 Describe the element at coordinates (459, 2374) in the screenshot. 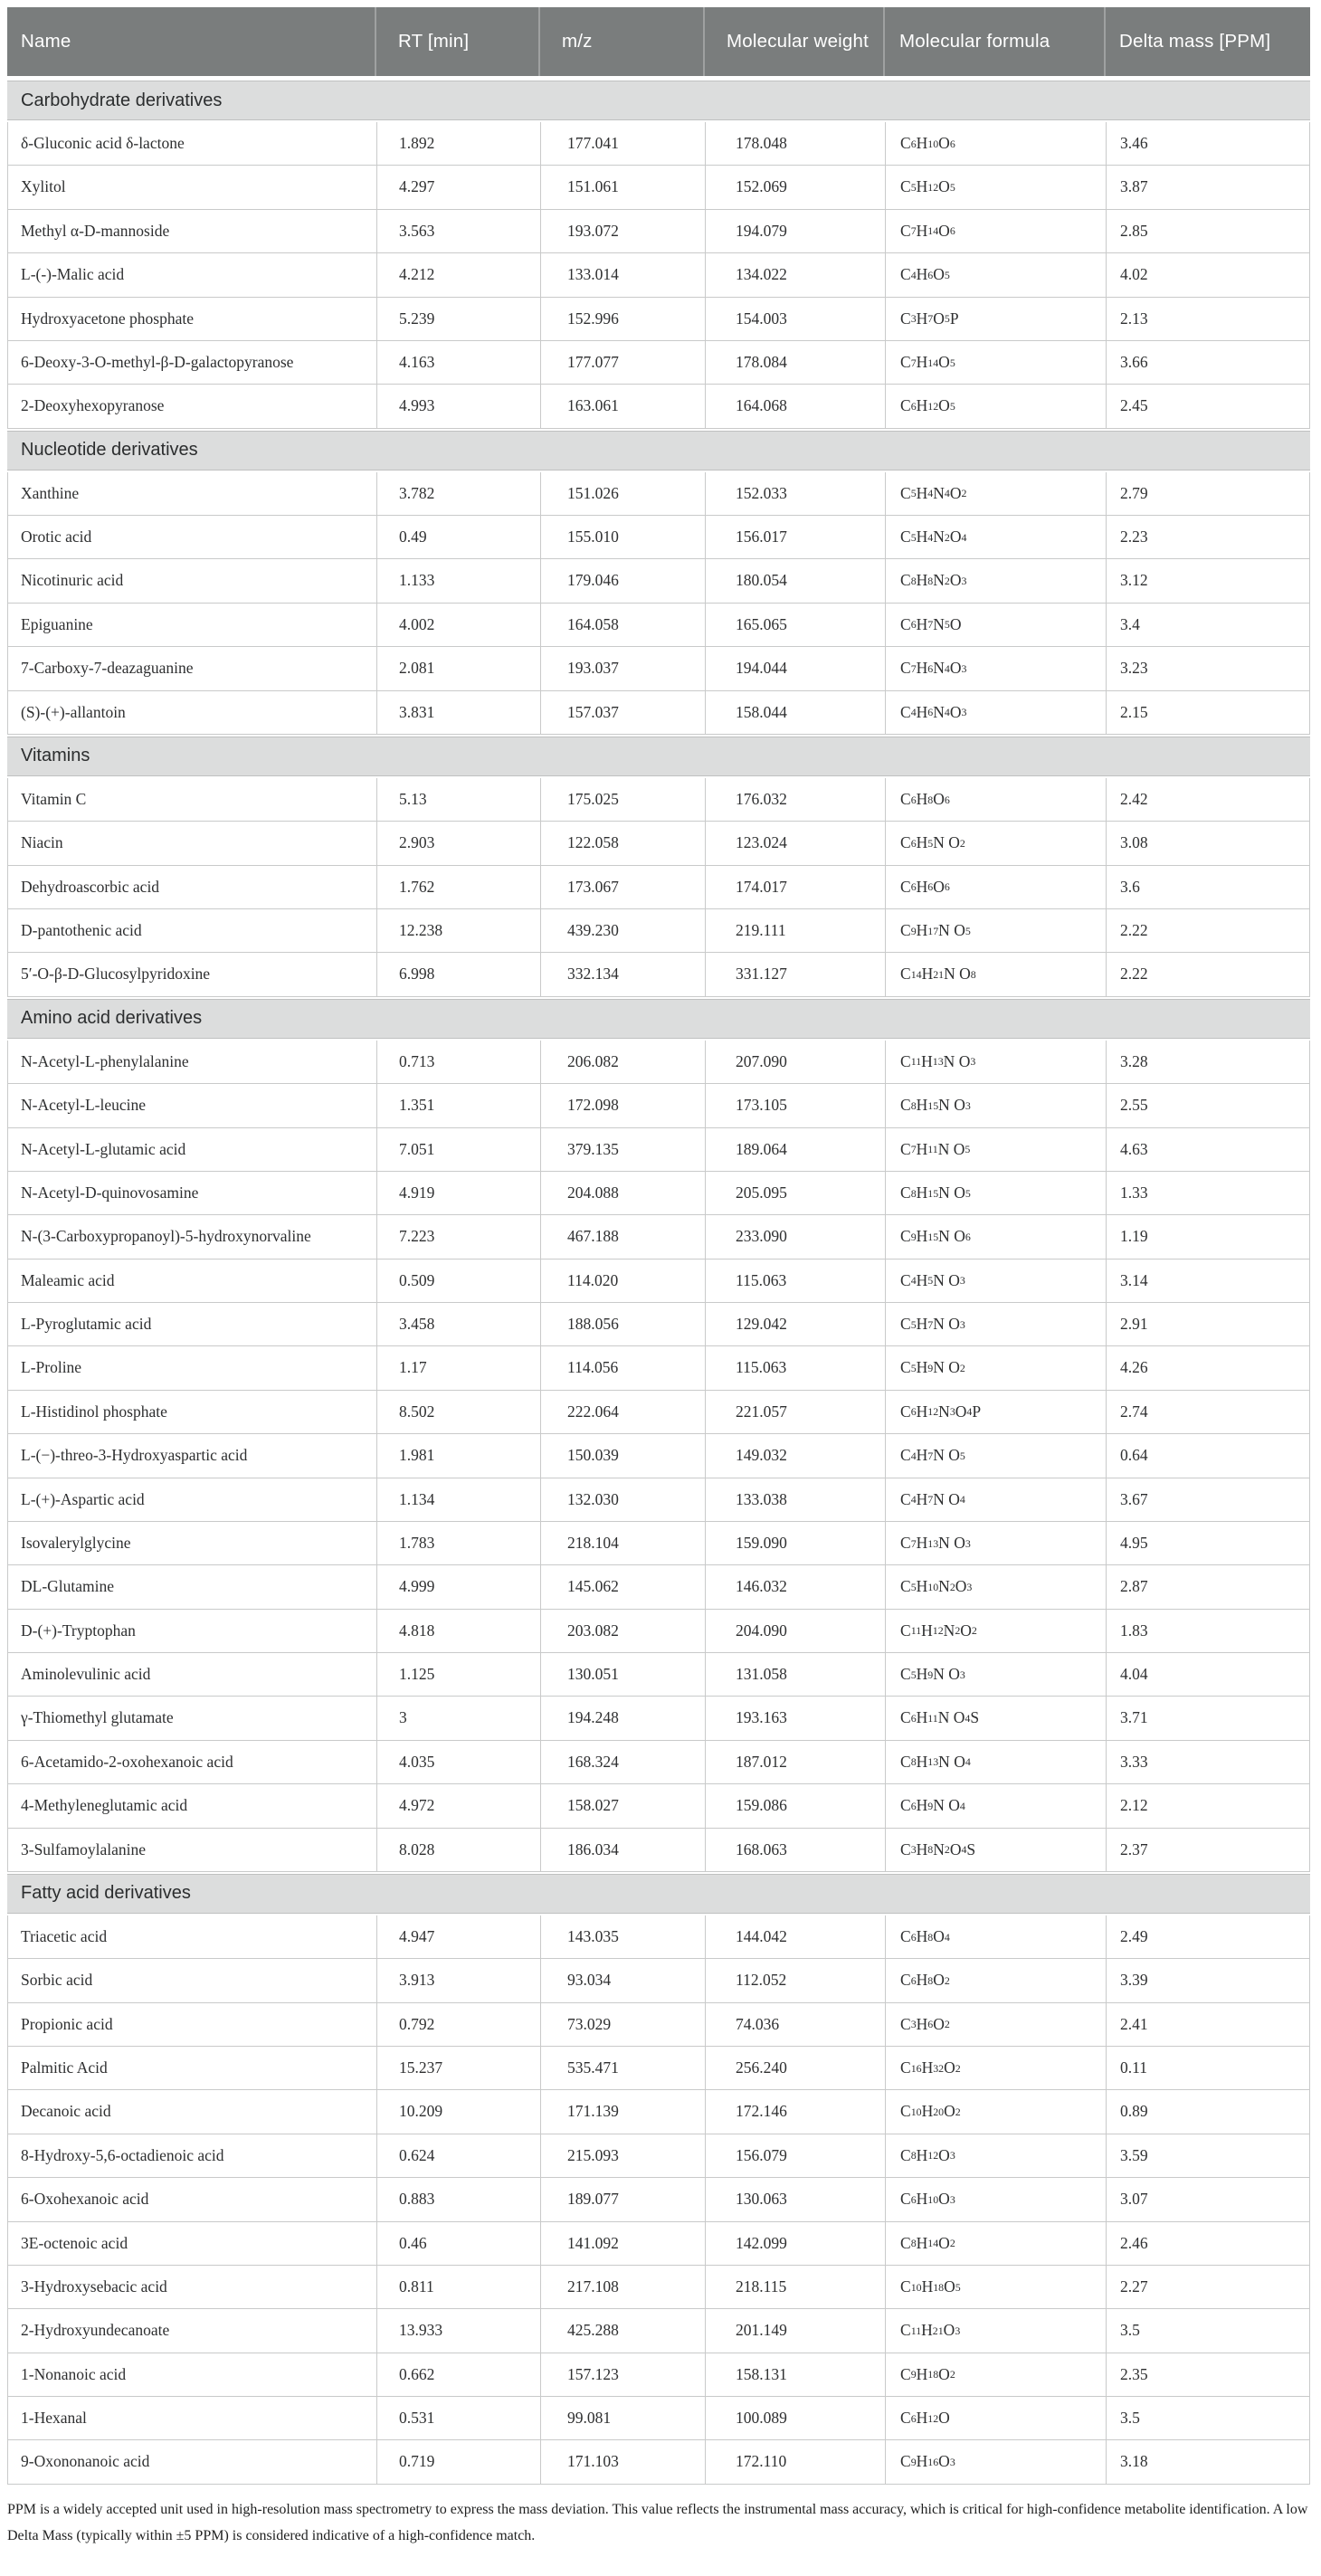

I see `cell-rt-min: 0.662` at that location.